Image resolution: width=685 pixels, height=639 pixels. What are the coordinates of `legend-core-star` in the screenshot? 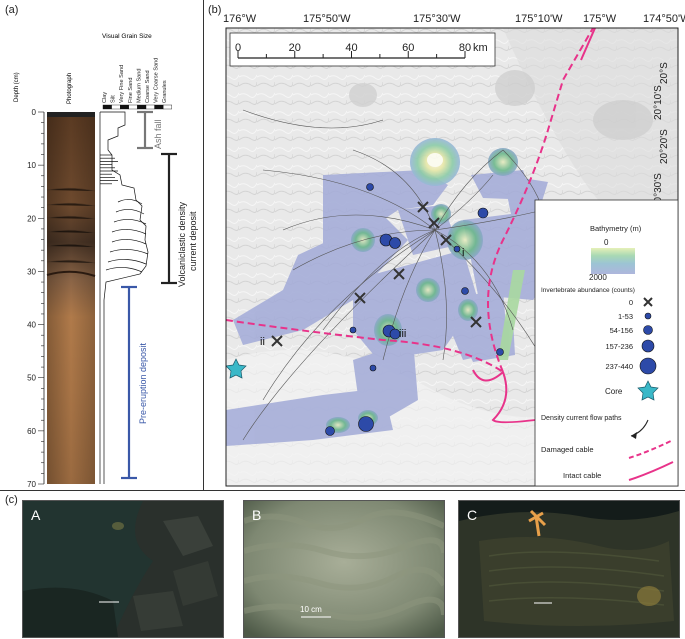 It's located at (648, 390).